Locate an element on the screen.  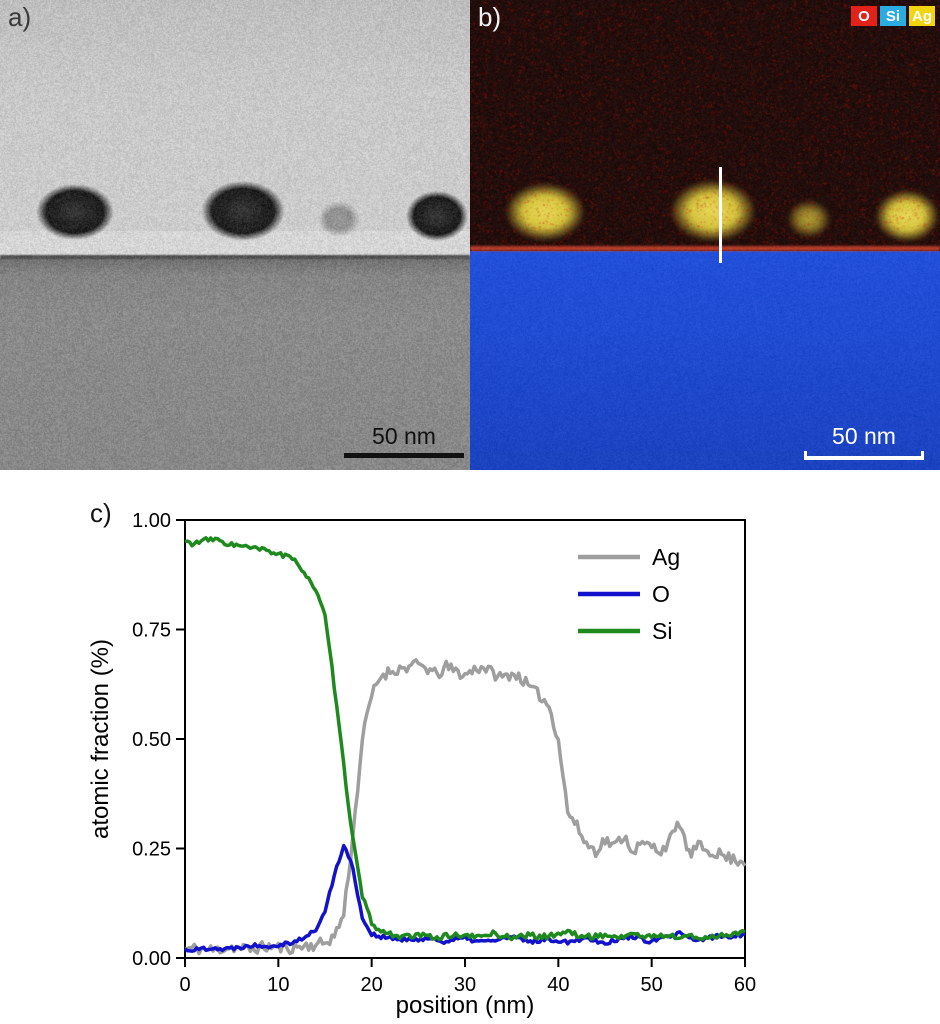
panel-b-label: b) is located at coordinates (490, 17).